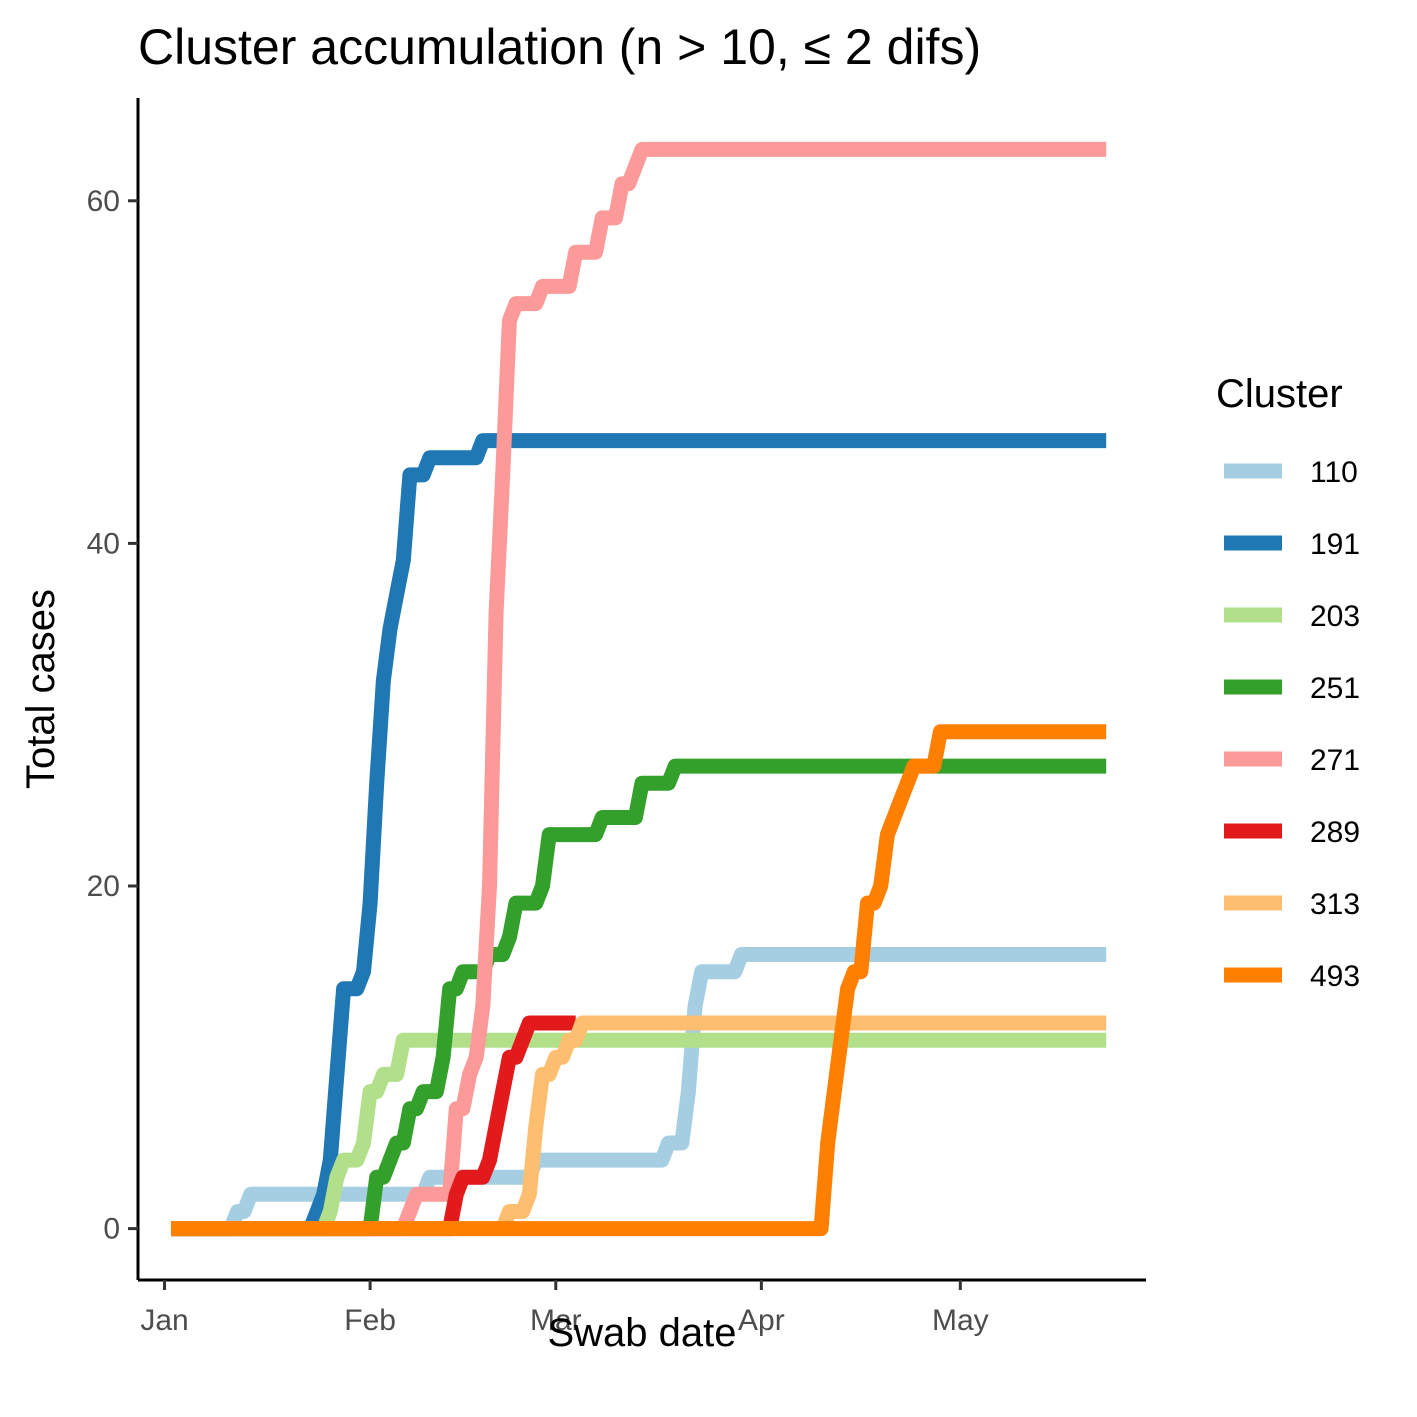 Image resolution: width=1417 pixels, height=1417 pixels. I want to click on x-axis-title: Swab date, so click(641, 1333).